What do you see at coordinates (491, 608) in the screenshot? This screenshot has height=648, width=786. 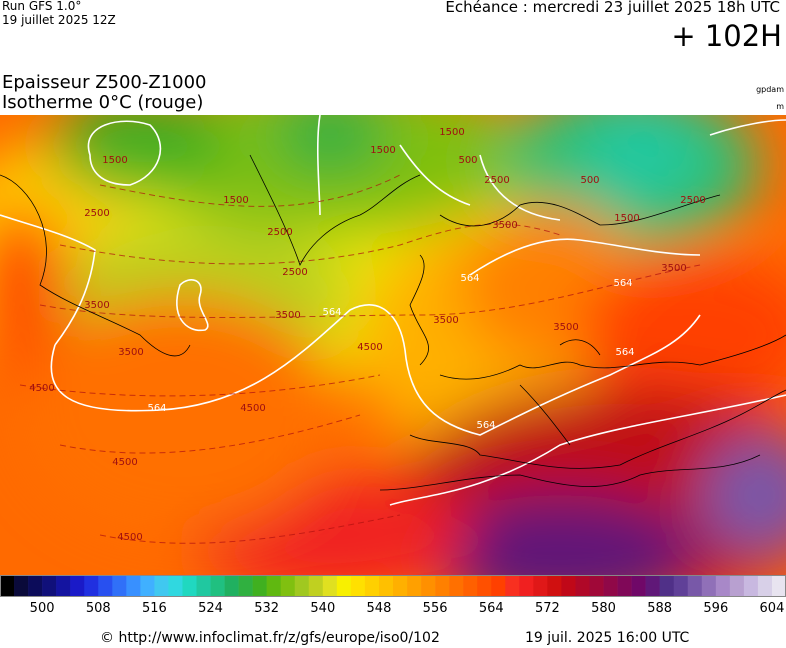 I see `colorbar-tick-label: 564` at bounding box center [491, 608].